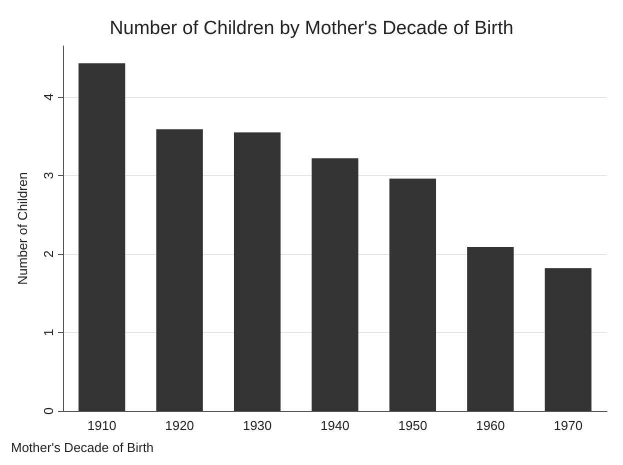 This screenshot has height=465, width=623. I want to click on y-tick-label: 3, so click(48, 176).